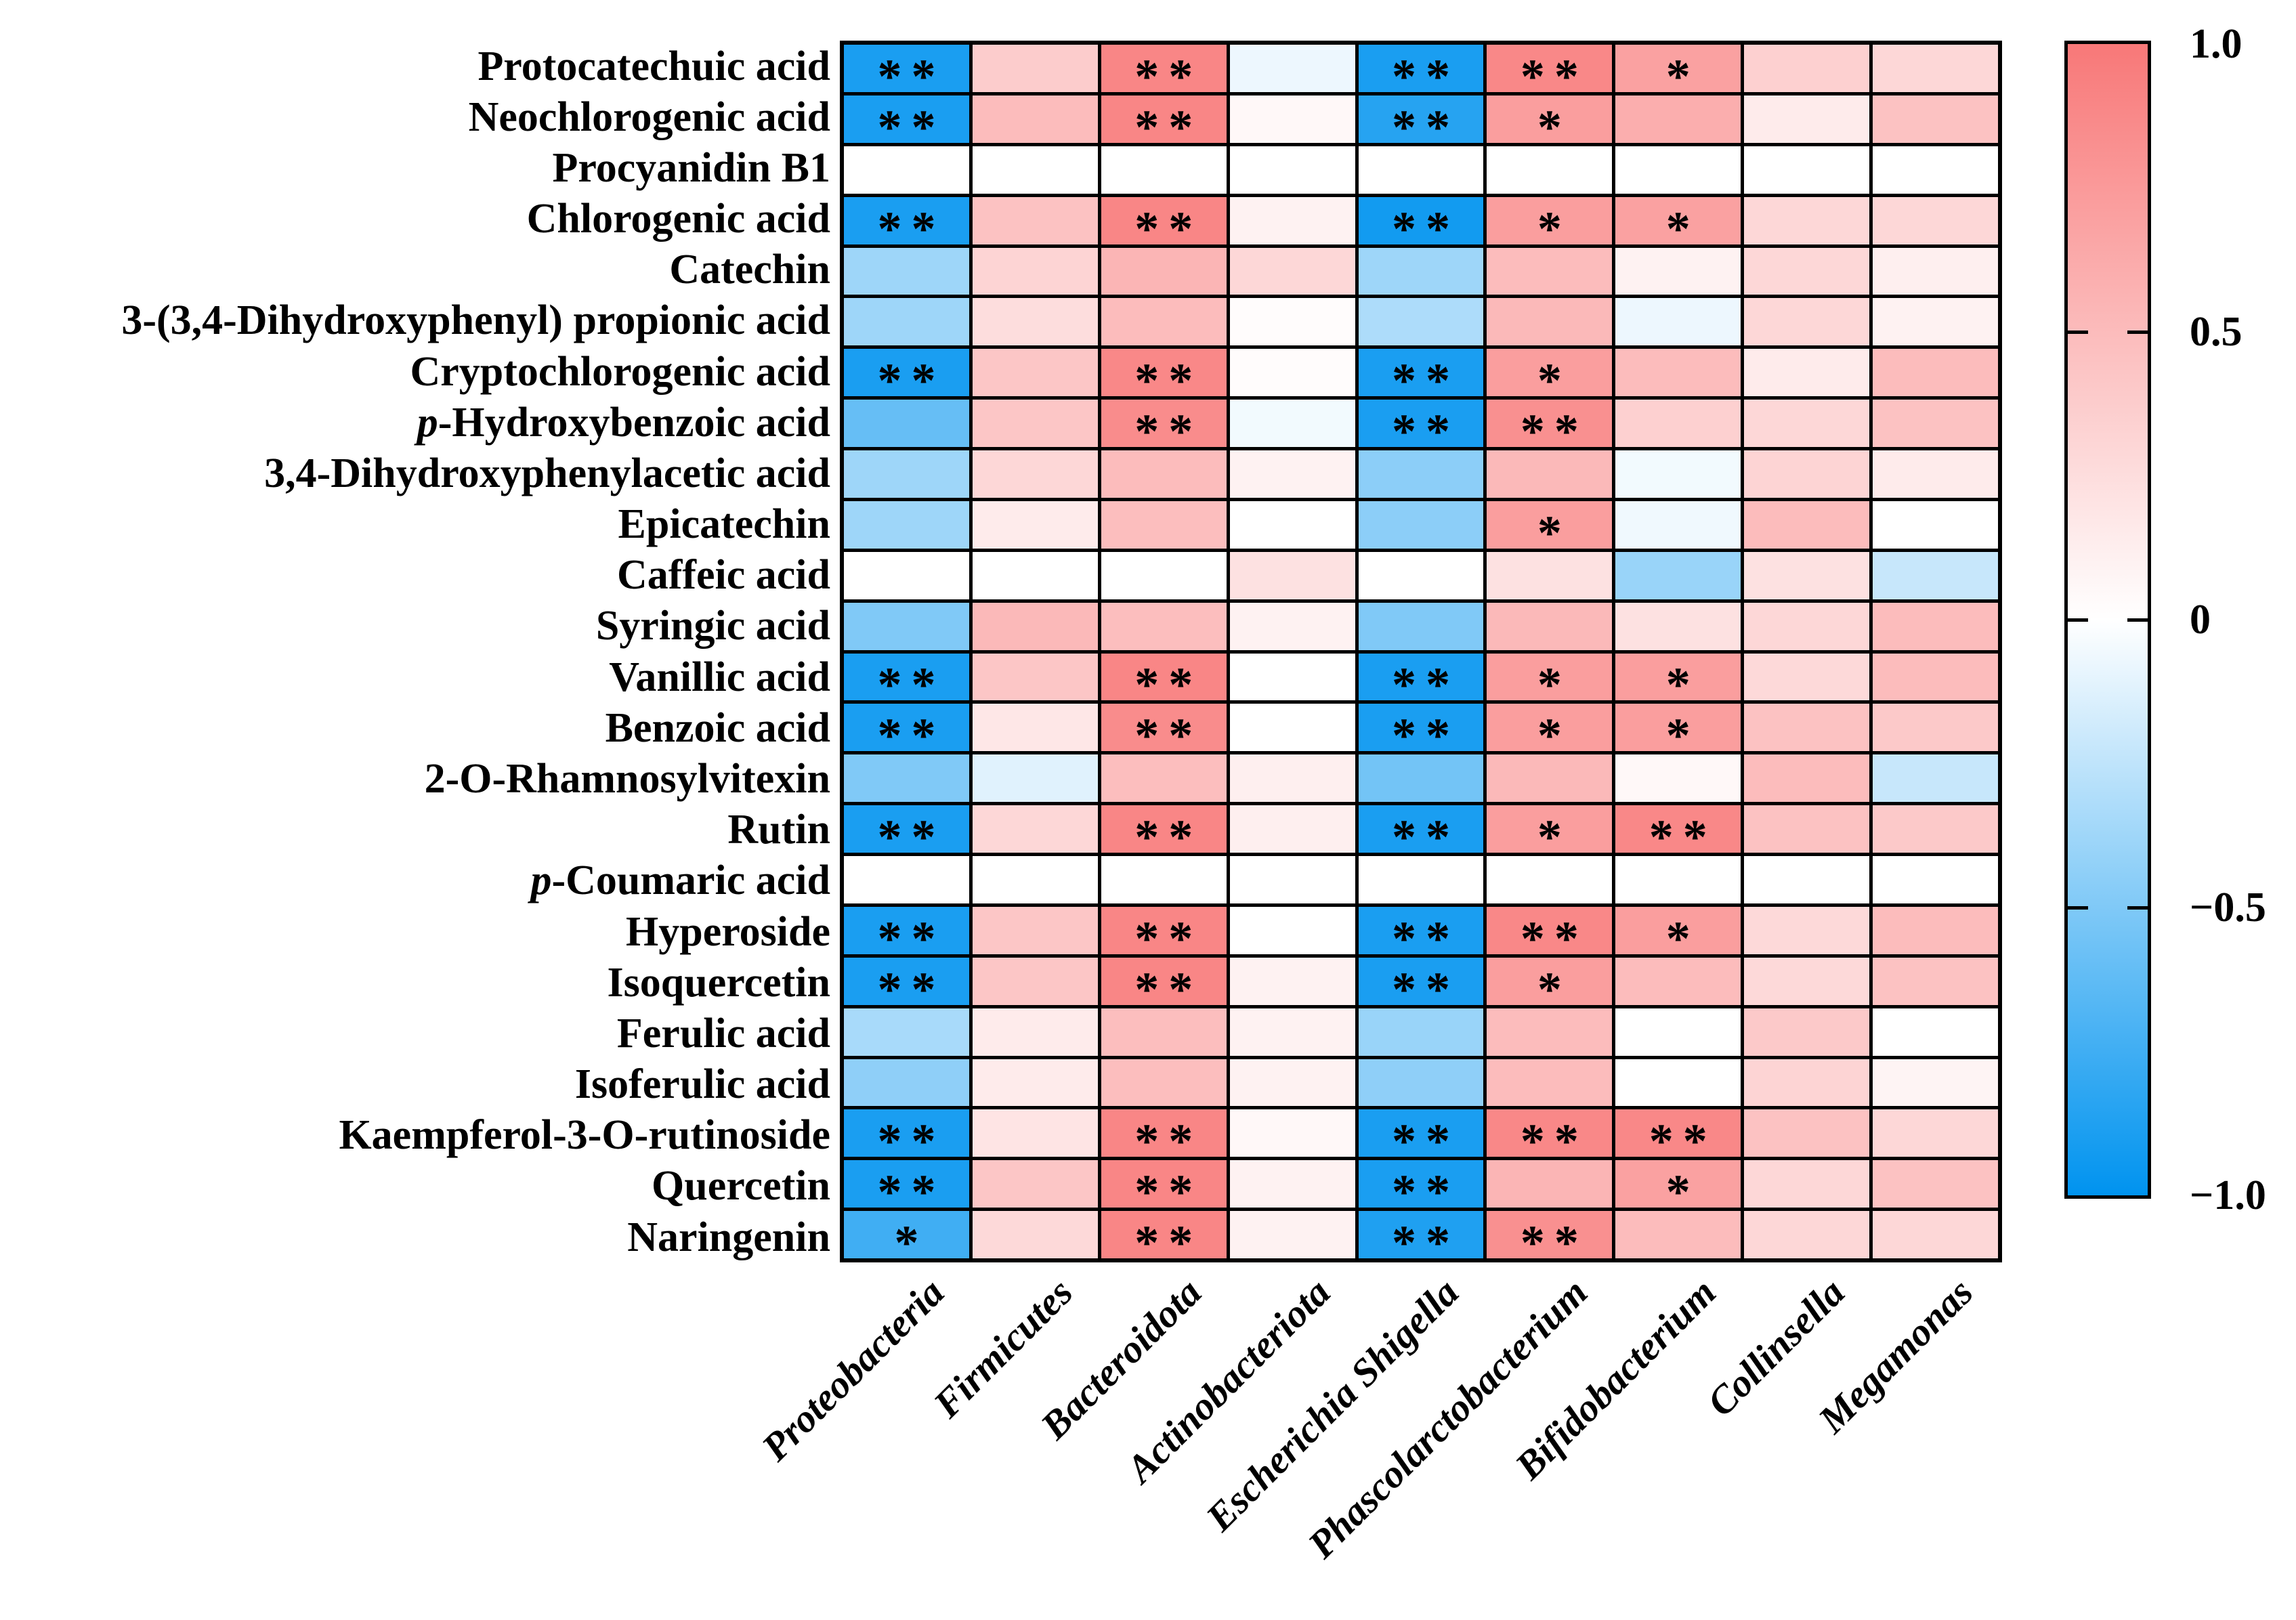 This screenshot has height=1620, width=2296. What do you see at coordinates (2137, 620) in the screenshot?
I see `colorbar-tick` at bounding box center [2137, 620].